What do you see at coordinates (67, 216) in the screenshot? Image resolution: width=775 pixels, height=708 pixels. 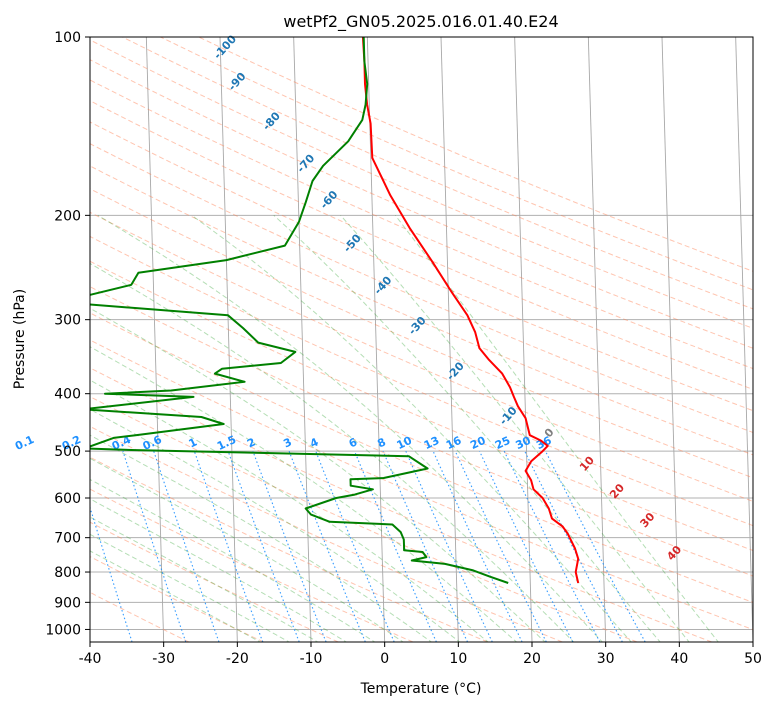 I see `y-tick-label: 200` at bounding box center [67, 216].